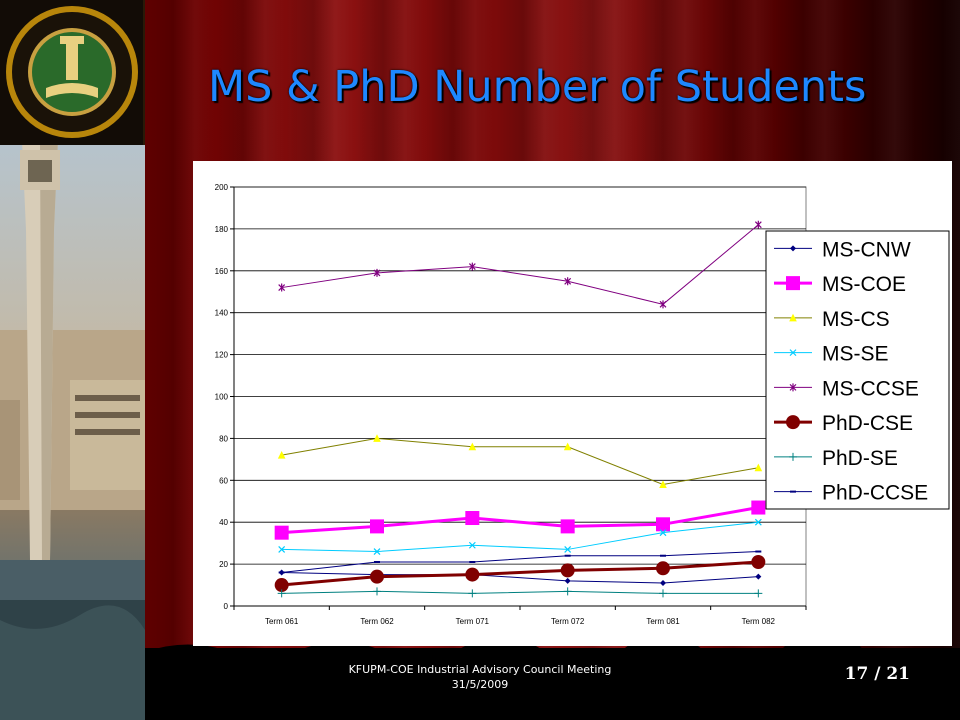  I want to click on series-ms-ccse, so click(520, 264).